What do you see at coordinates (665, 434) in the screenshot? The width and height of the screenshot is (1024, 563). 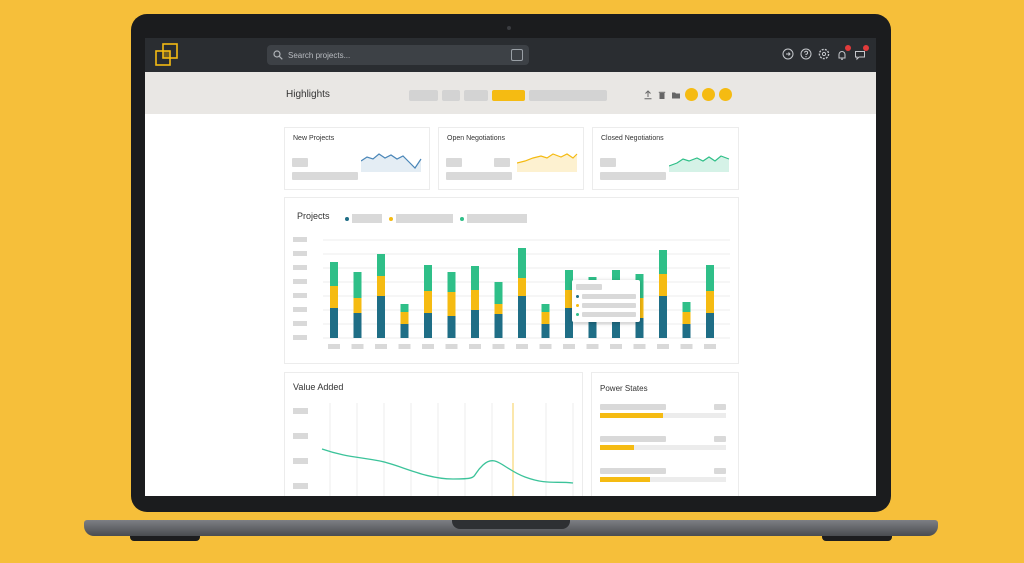 I see `power-states-card: Power States` at bounding box center [665, 434].